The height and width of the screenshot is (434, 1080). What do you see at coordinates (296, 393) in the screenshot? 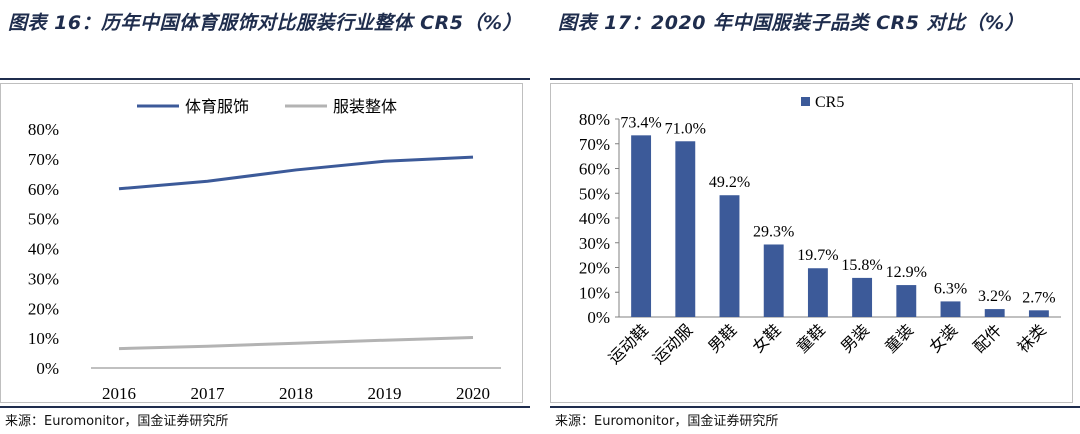
I see `x-tick-label: 2018` at bounding box center [296, 393].